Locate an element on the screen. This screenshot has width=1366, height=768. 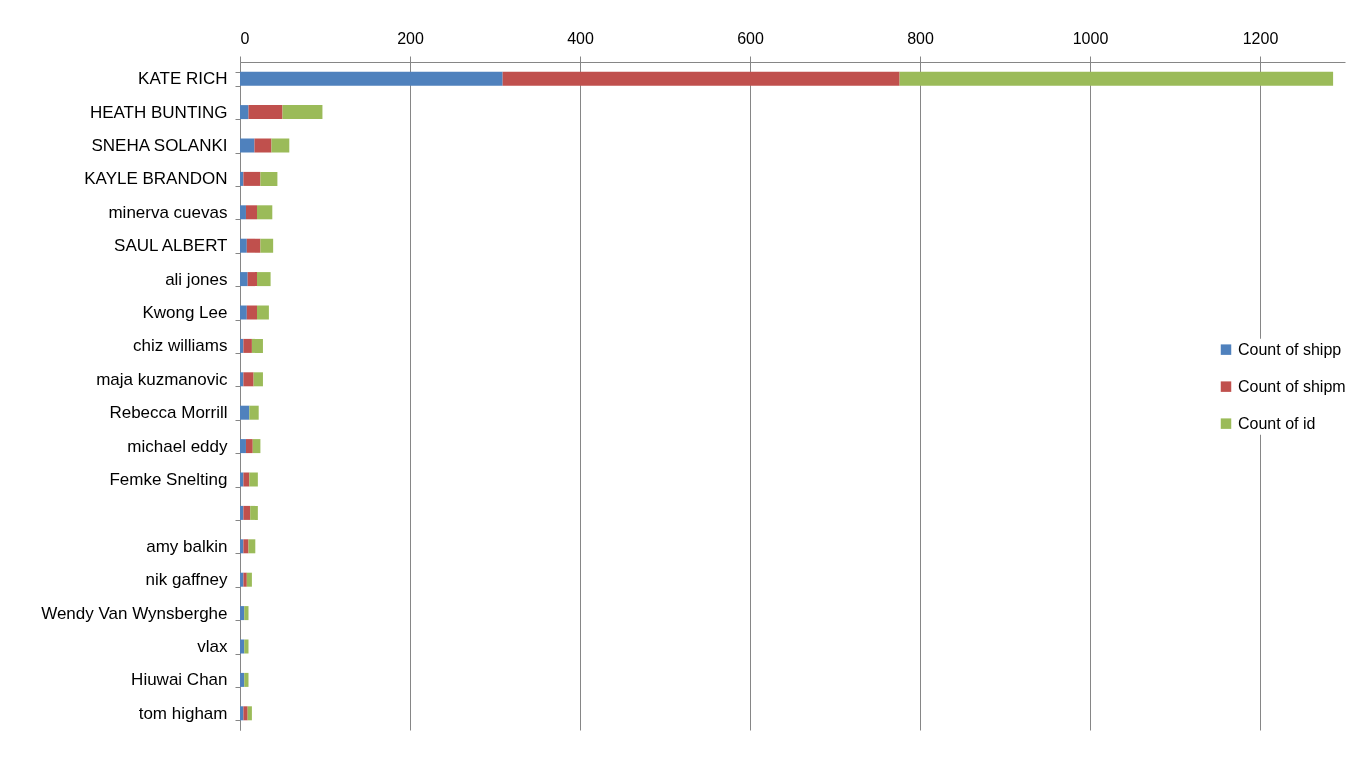
y-tick-label: amy balkin is located at coordinates (187, 546).